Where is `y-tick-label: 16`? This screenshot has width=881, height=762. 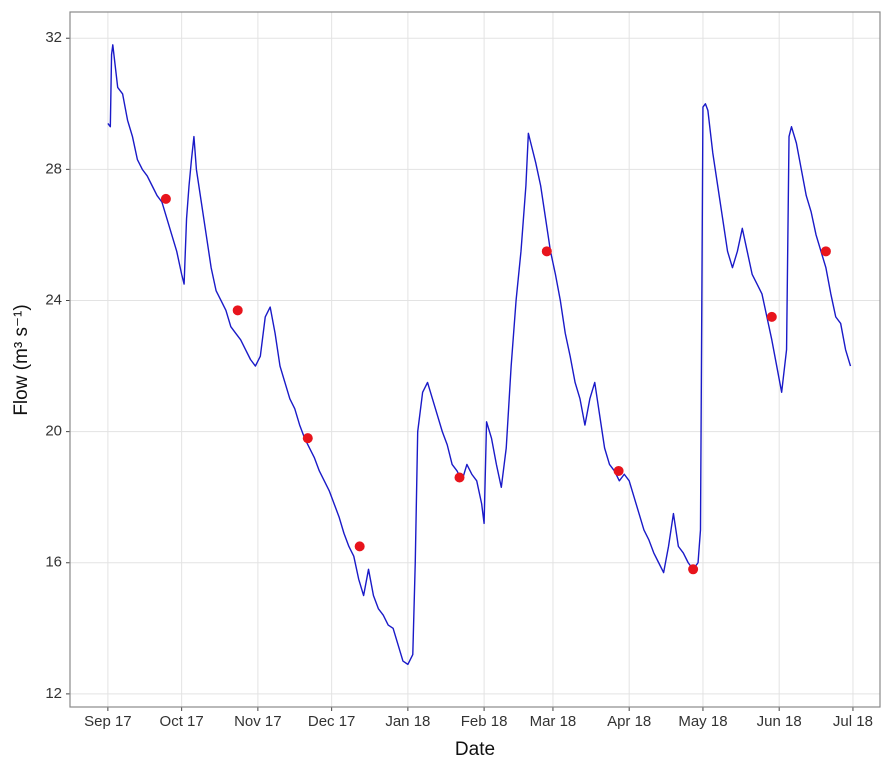 y-tick-label: 16 is located at coordinates (53, 562).